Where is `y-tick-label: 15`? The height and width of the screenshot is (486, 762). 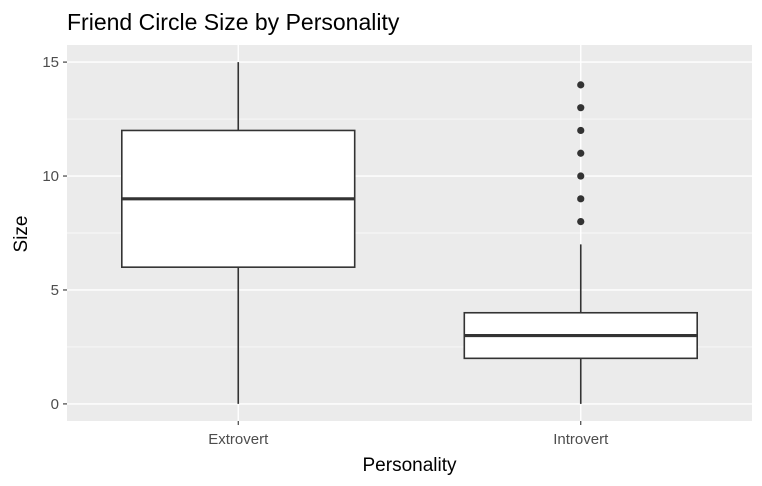
y-tick-label: 15 is located at coordinates (50, 62).